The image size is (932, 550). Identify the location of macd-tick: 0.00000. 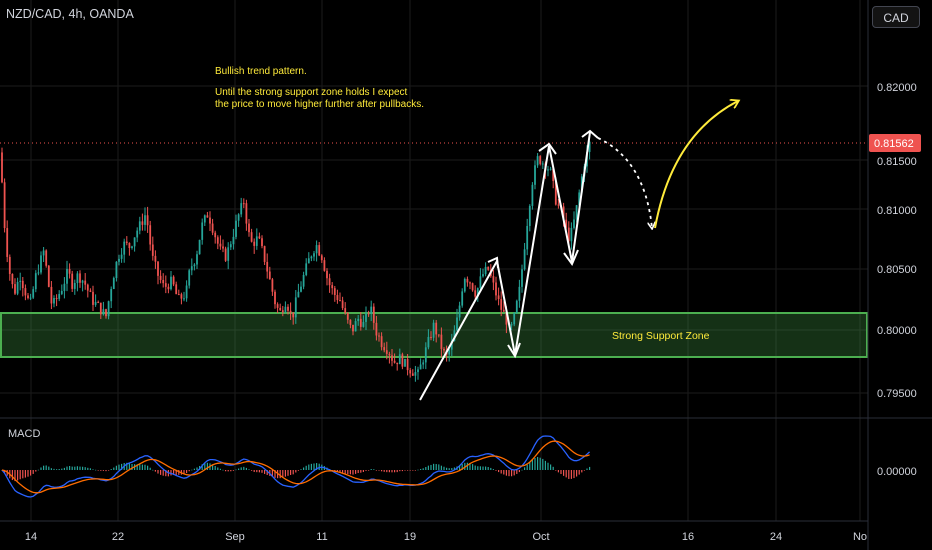
(897, 472).